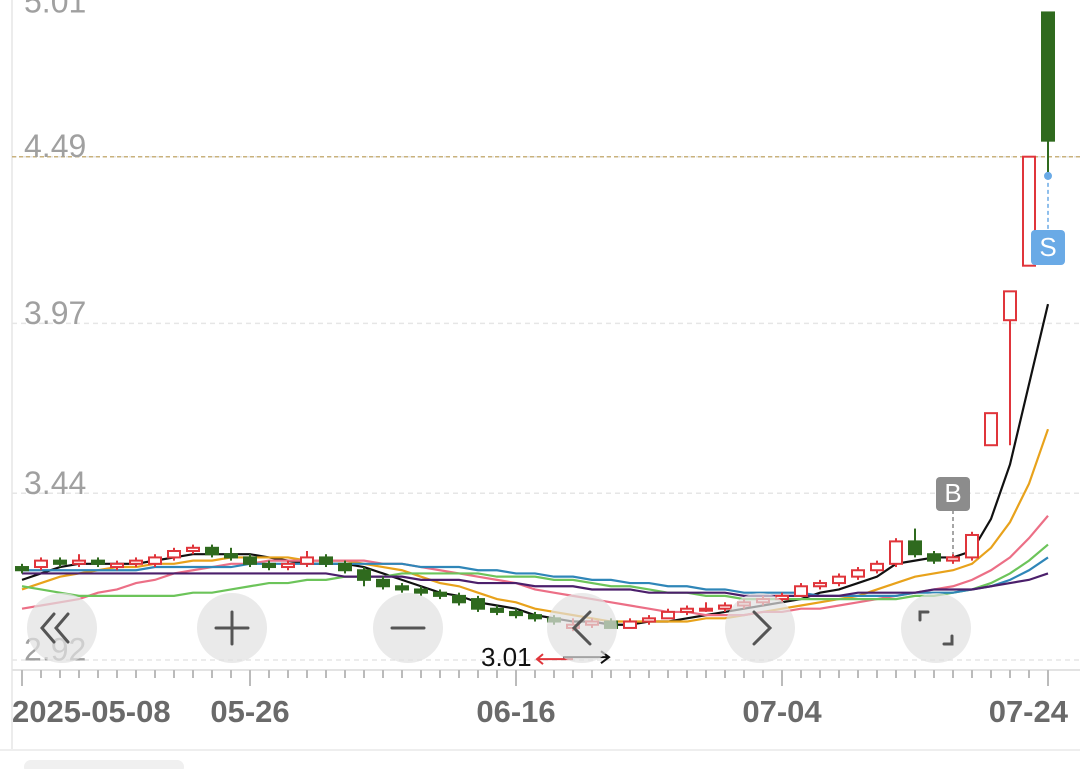 The image size is (1080, 769). I want to click on buy-marker, so click(953, 494).